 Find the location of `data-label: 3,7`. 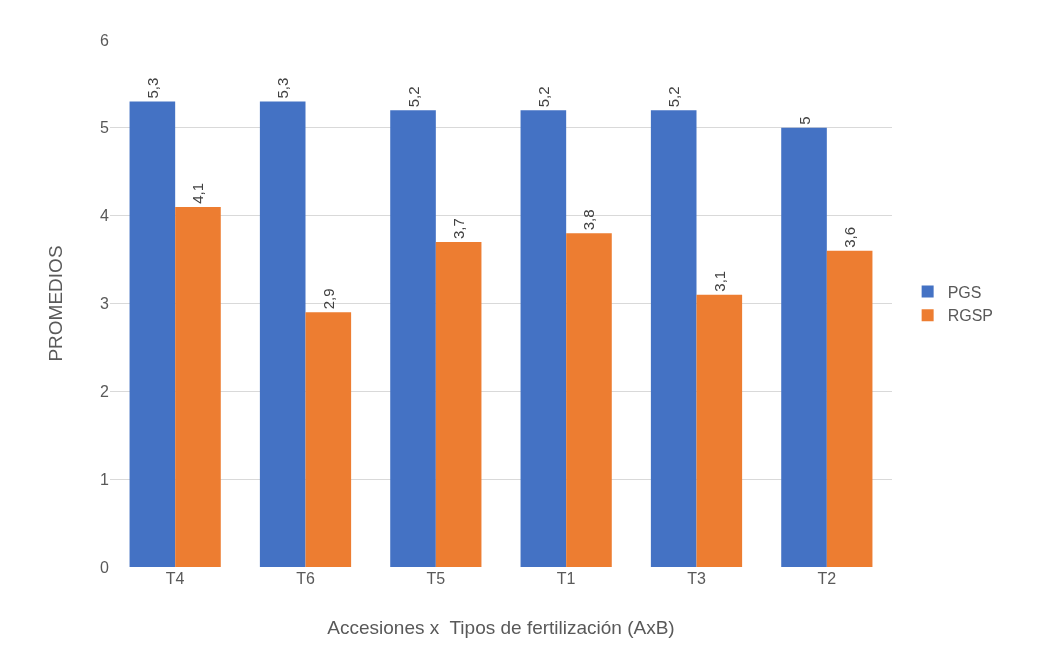

data-label: 3,7 is located at coordinates (459, 229).